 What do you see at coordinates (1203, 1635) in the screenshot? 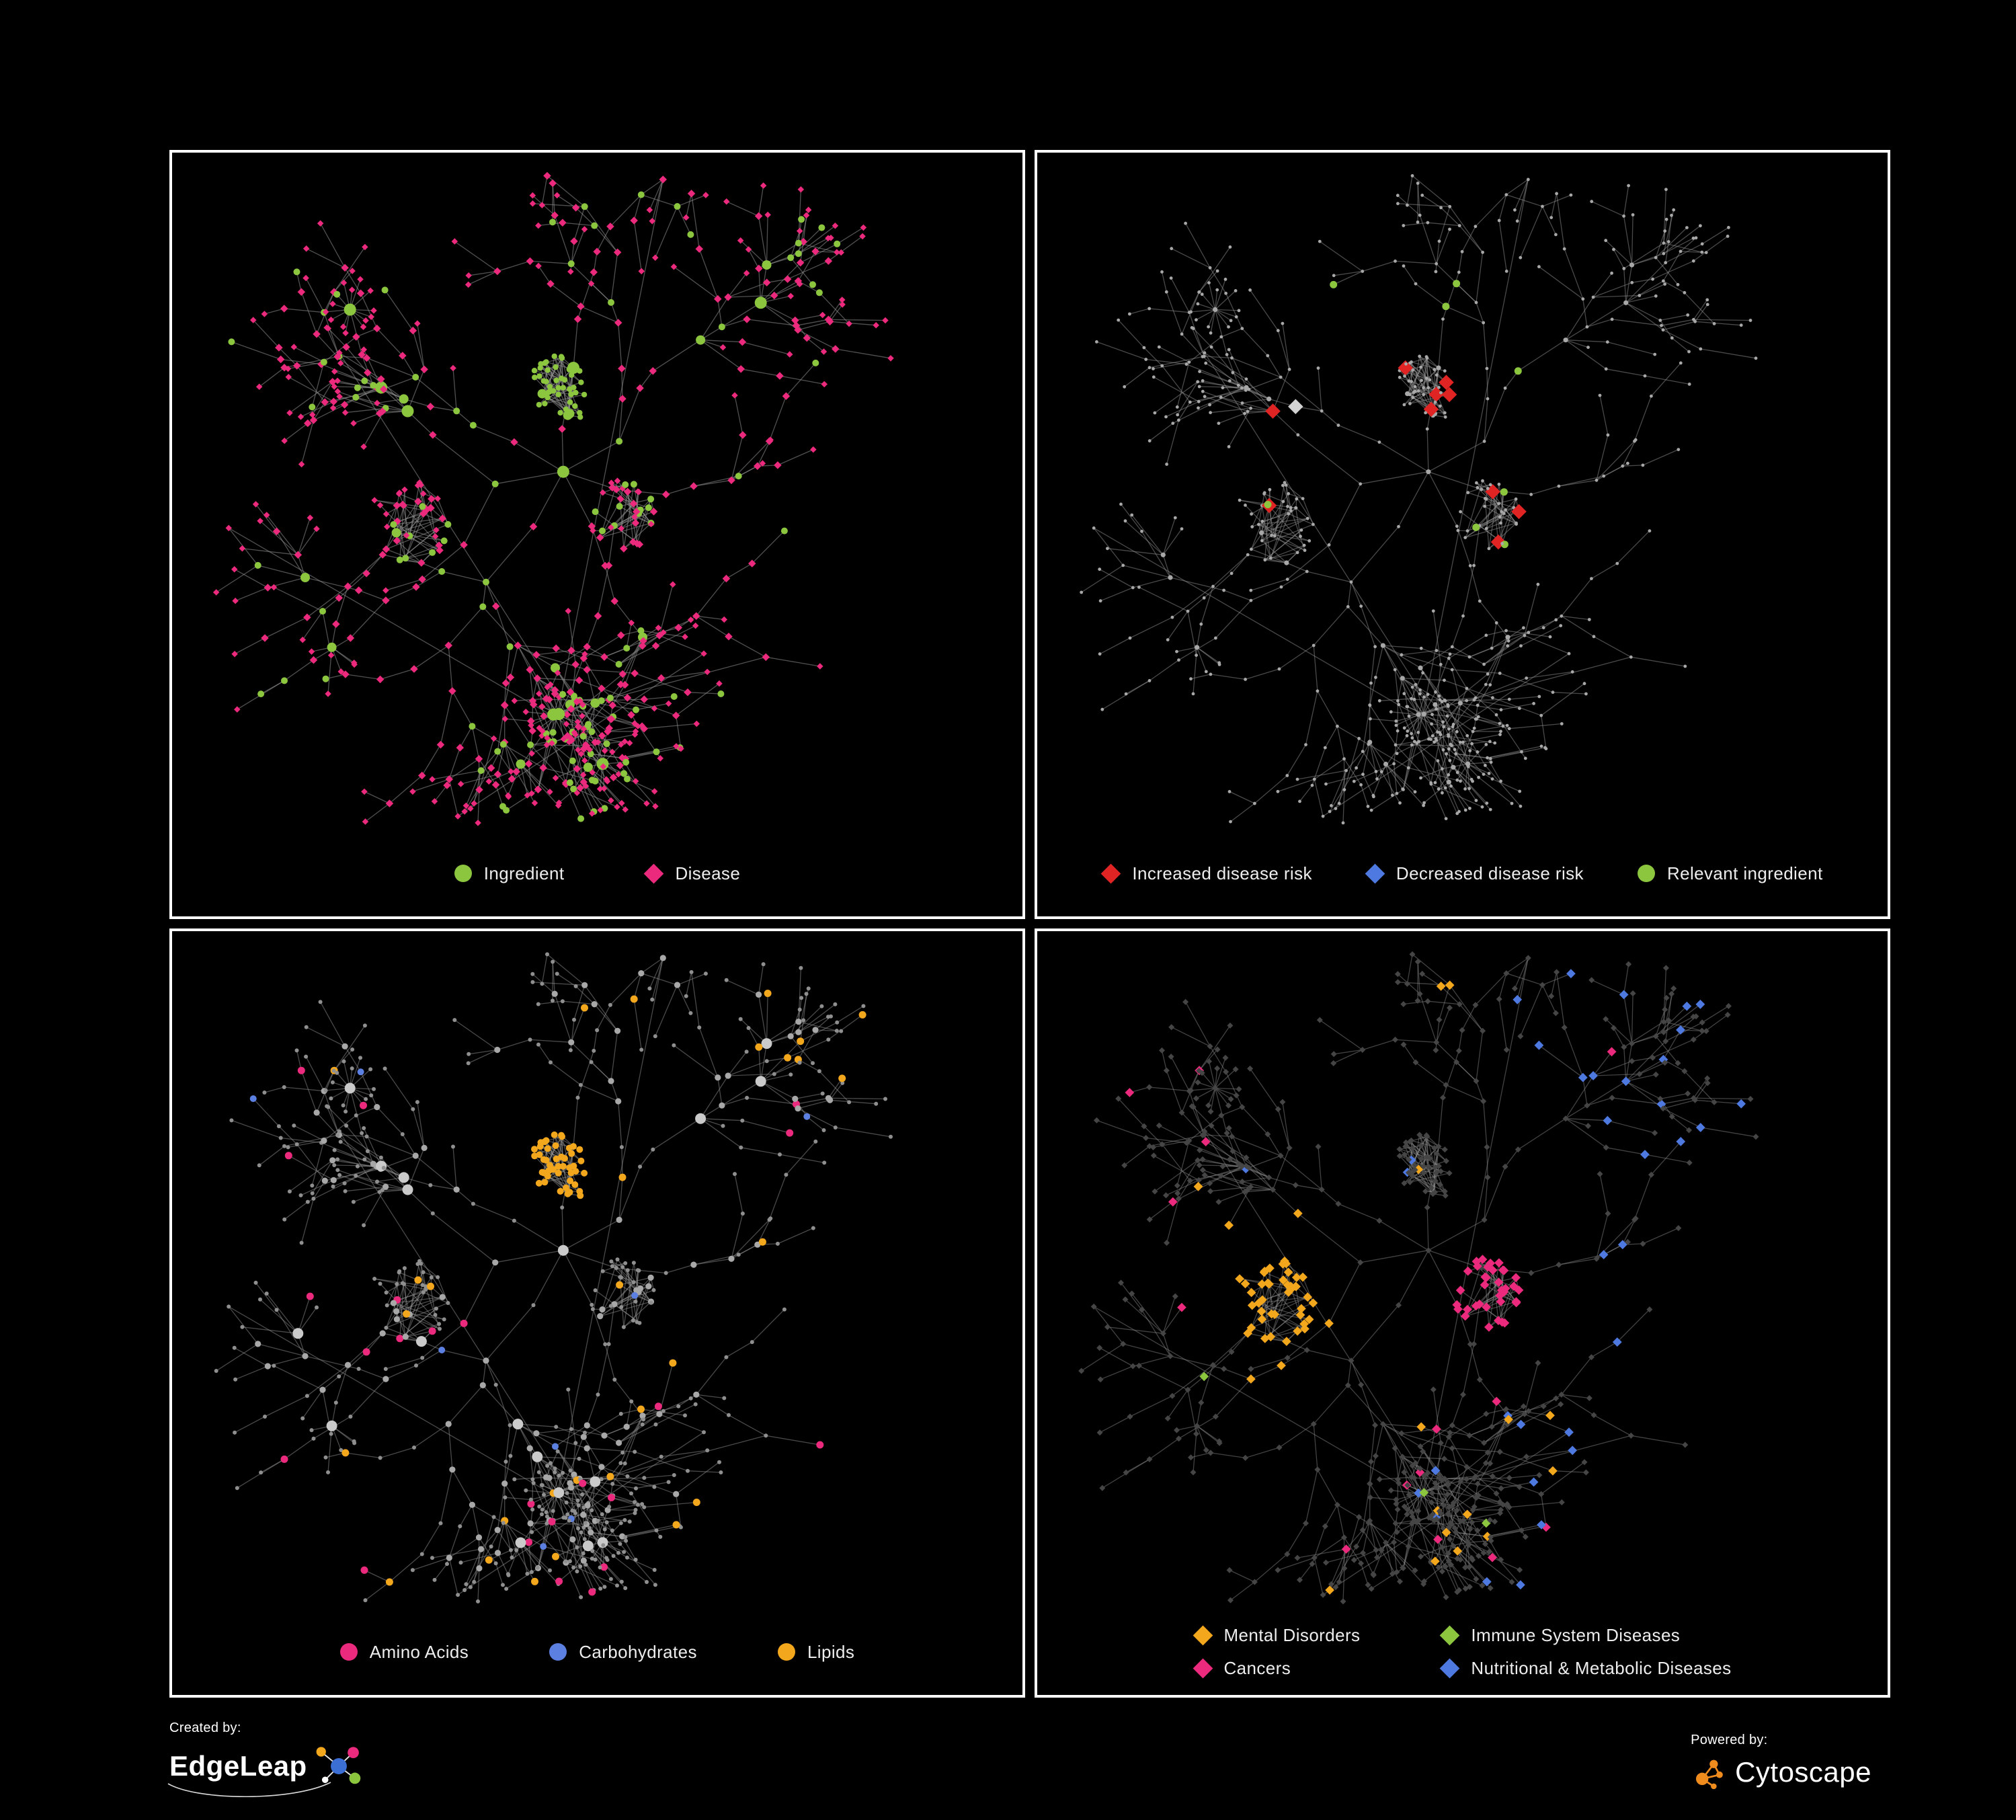
I see `mental-disorders-marker-icon` at bounding box center [1203, 1635].